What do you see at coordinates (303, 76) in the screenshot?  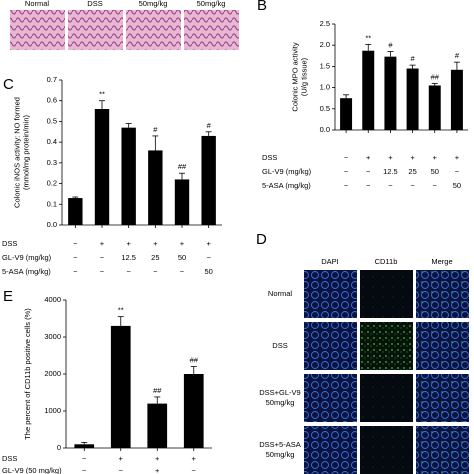 I see `y-axis-label: (U/g tissue)` at bounding box center [303, 76].